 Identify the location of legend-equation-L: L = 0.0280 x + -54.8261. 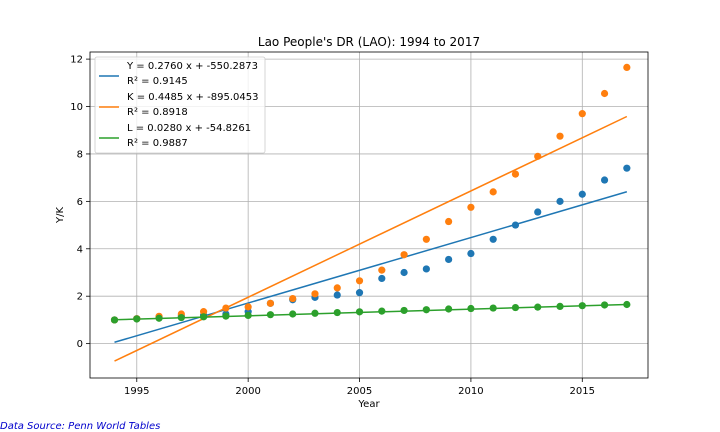
(189, 128).